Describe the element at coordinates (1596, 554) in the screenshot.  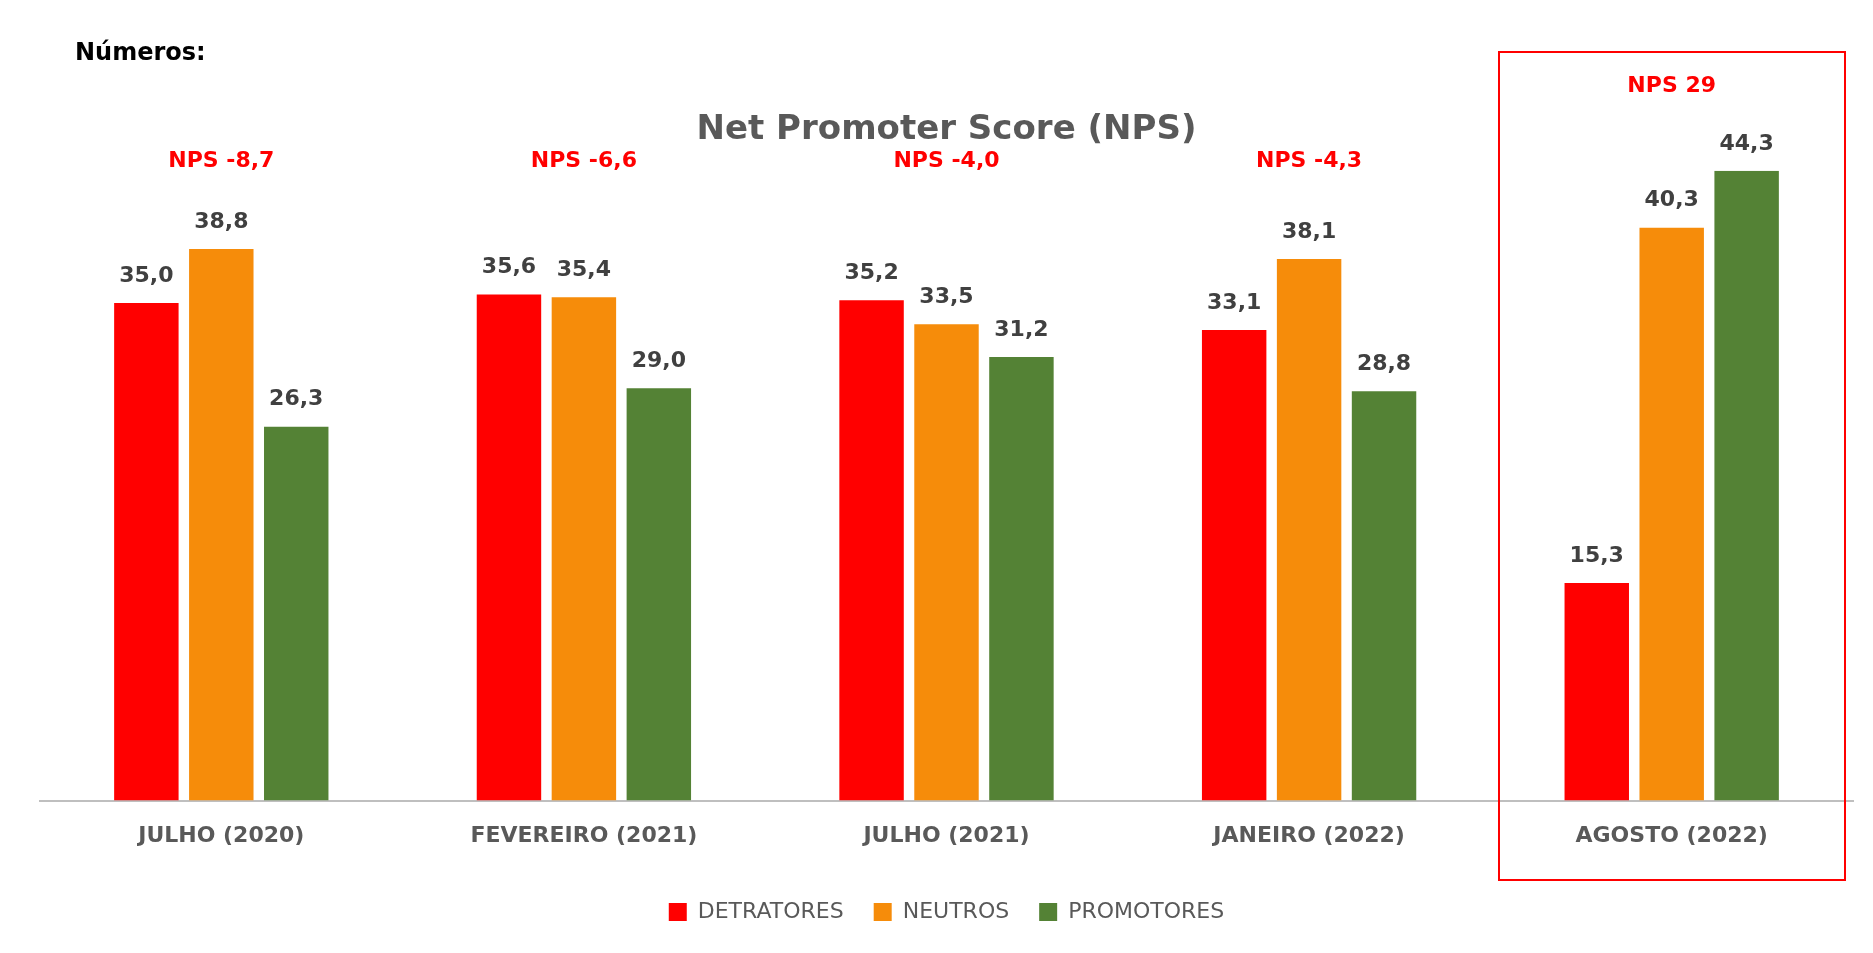
I see `data-label: 15,3` at that location.